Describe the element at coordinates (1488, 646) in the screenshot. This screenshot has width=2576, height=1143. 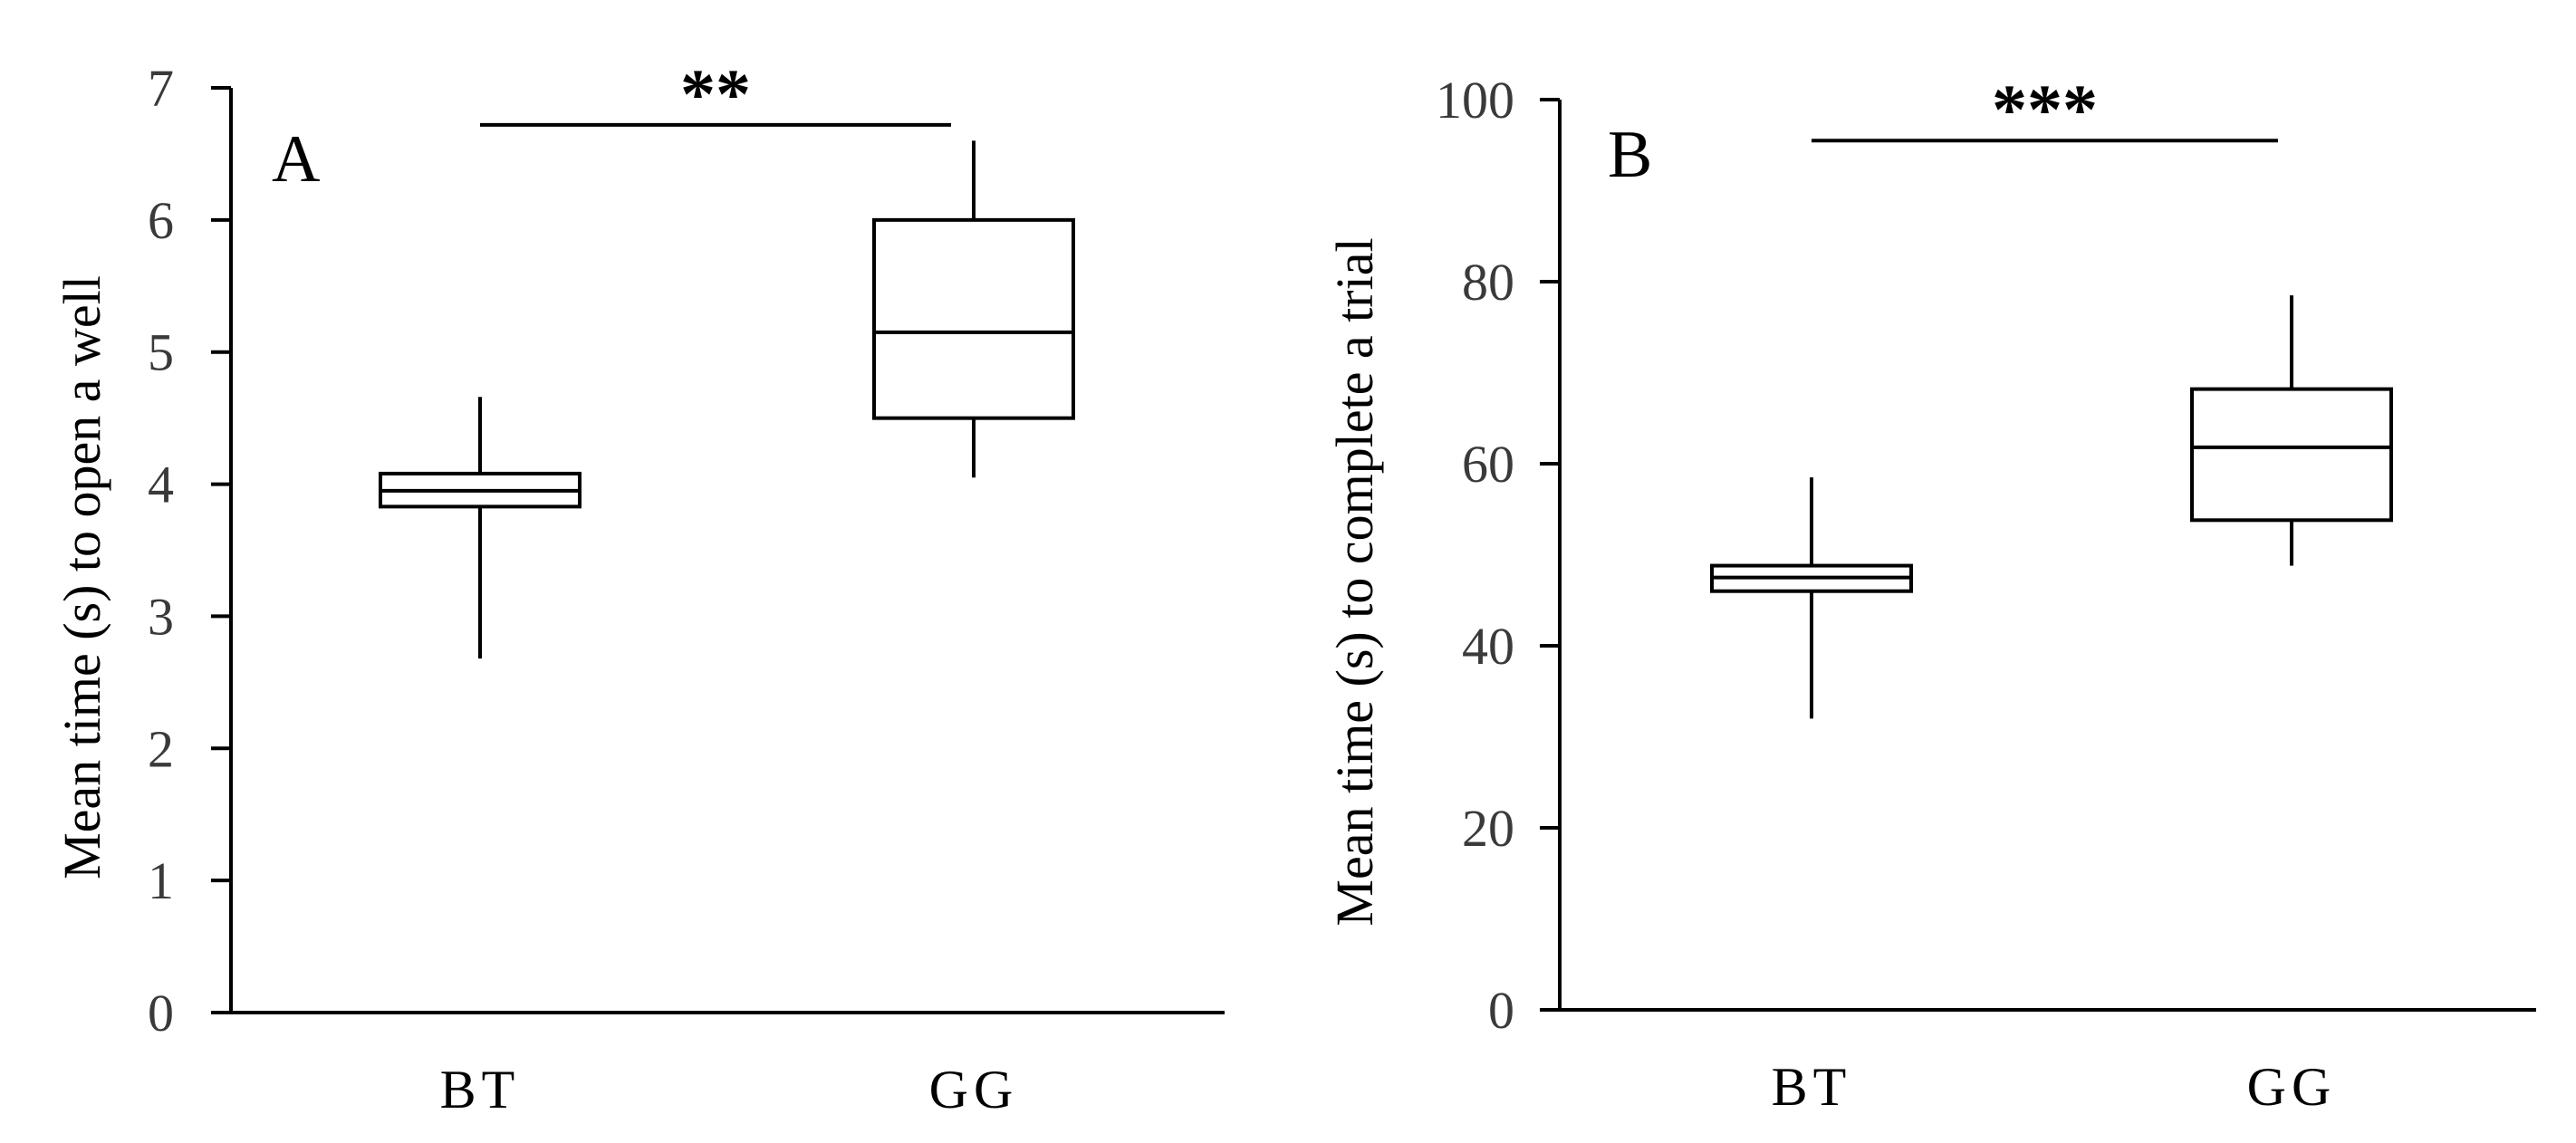
I see `y-tick-label: 40` at that location.